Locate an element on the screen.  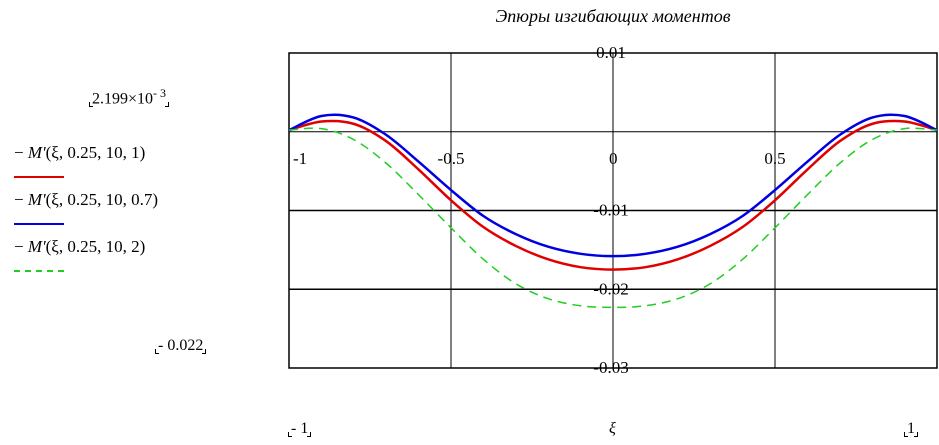
x-tick-label-0: -1 is located at coordinates (300, 158).